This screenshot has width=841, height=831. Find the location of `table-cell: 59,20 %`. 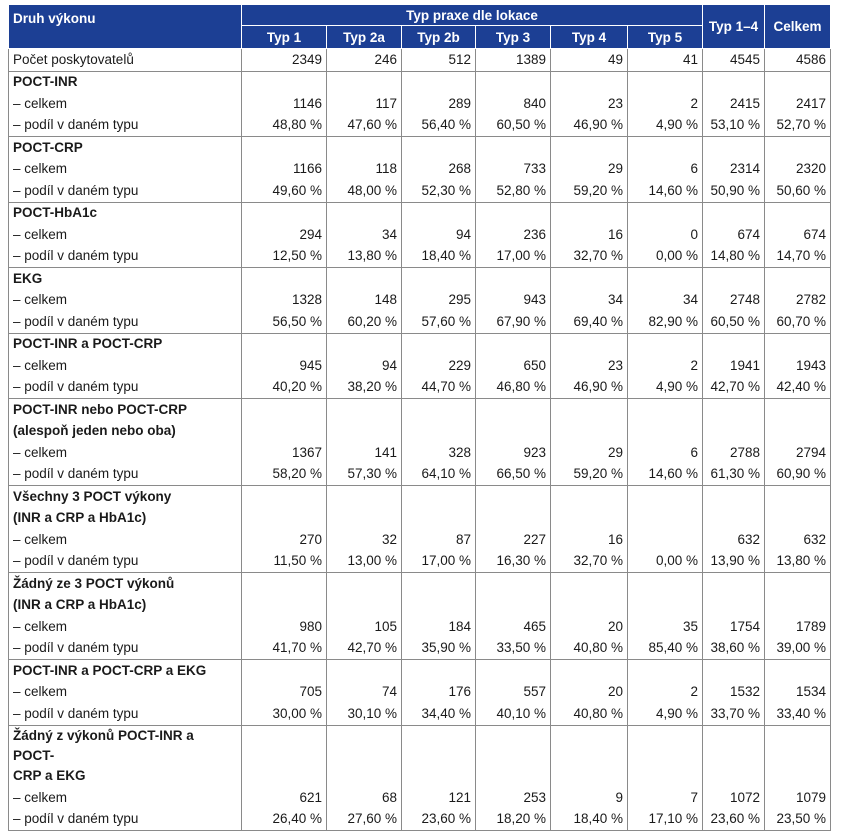

table-cell: 59,20 % is located at coordinates (589, 474).